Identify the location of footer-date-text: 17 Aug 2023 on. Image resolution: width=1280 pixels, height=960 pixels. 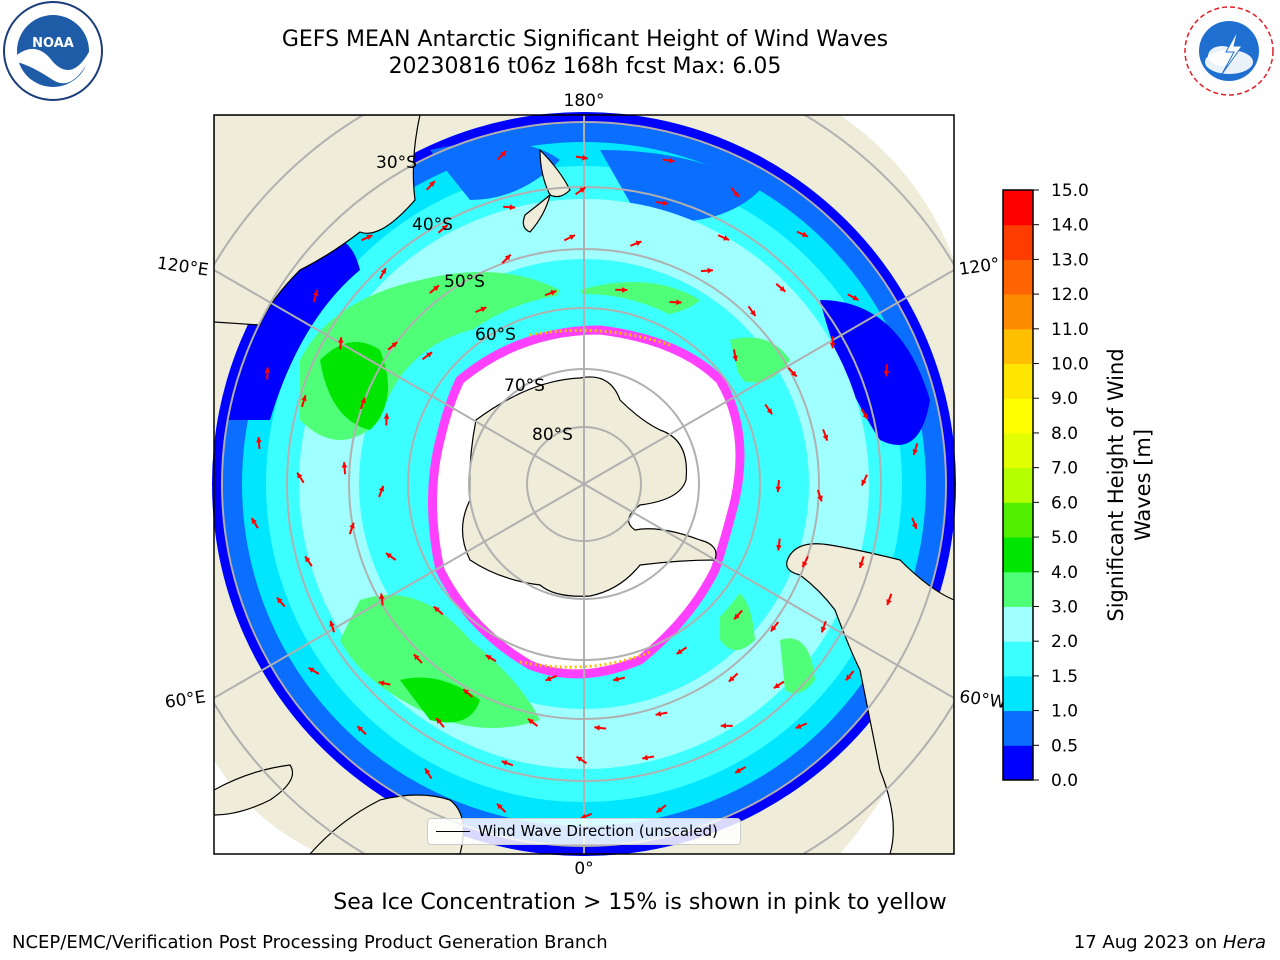
(1148, 942).